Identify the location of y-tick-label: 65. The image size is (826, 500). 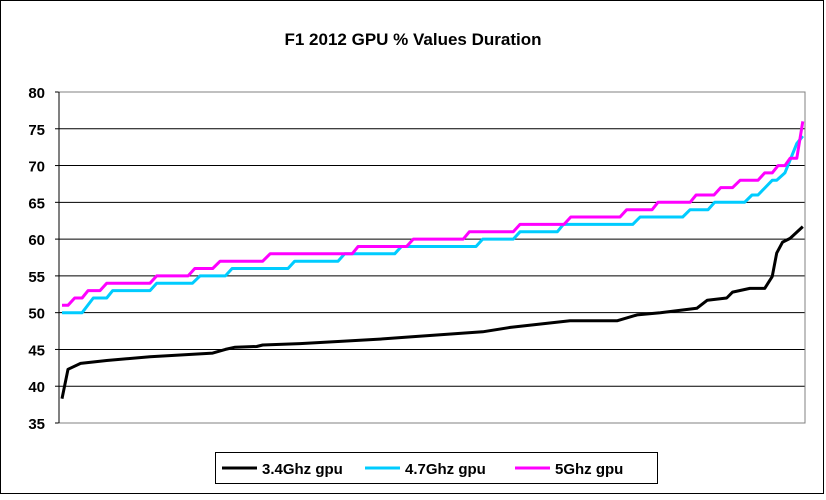
(36, 203).